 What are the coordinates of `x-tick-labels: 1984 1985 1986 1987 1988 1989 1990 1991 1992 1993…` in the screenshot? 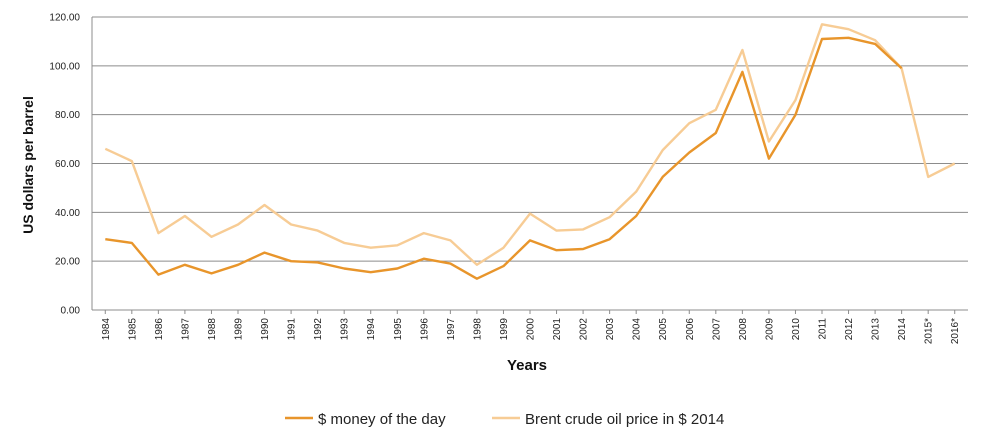 It's located at (531, 331).